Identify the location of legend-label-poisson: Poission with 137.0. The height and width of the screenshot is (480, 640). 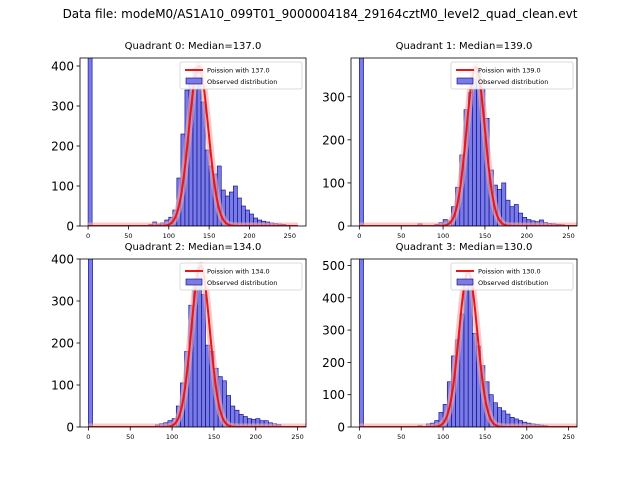
(238, 71).